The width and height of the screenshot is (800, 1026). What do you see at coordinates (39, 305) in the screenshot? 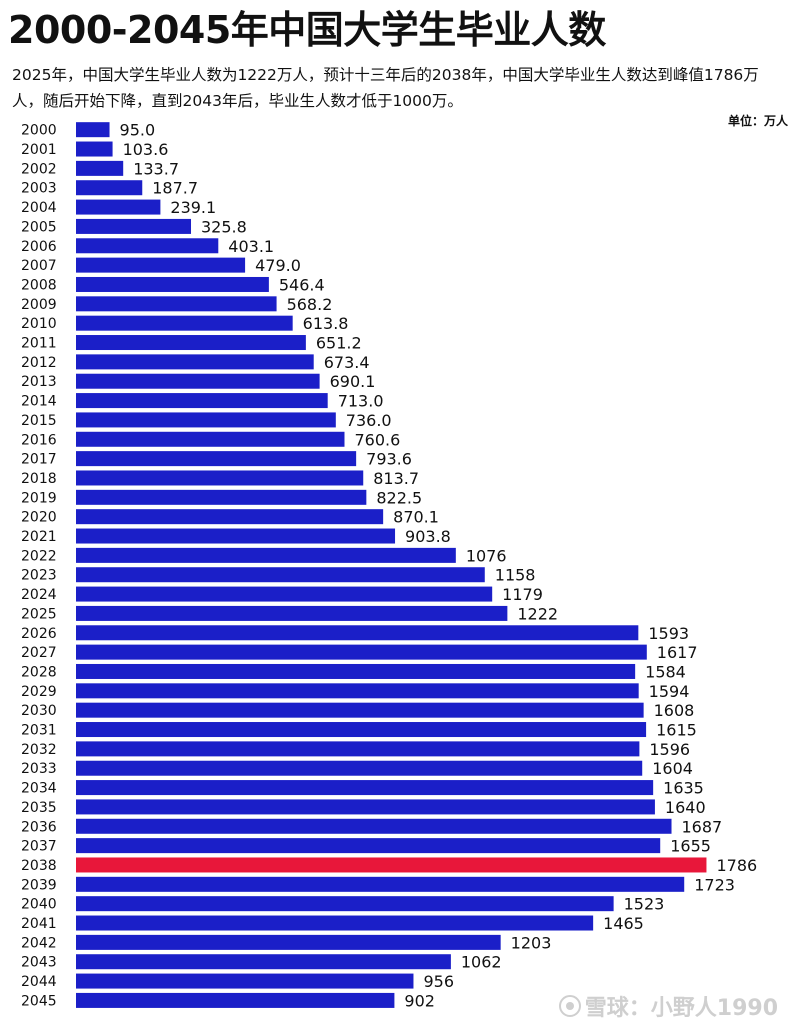
I see `year-label: 2009` at bounding box center [39, 305].